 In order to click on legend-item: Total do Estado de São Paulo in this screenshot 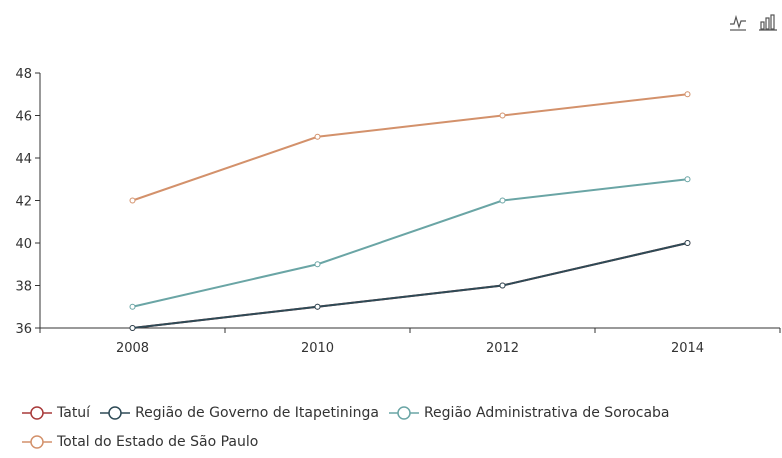, I will do `click(140, 442)`.